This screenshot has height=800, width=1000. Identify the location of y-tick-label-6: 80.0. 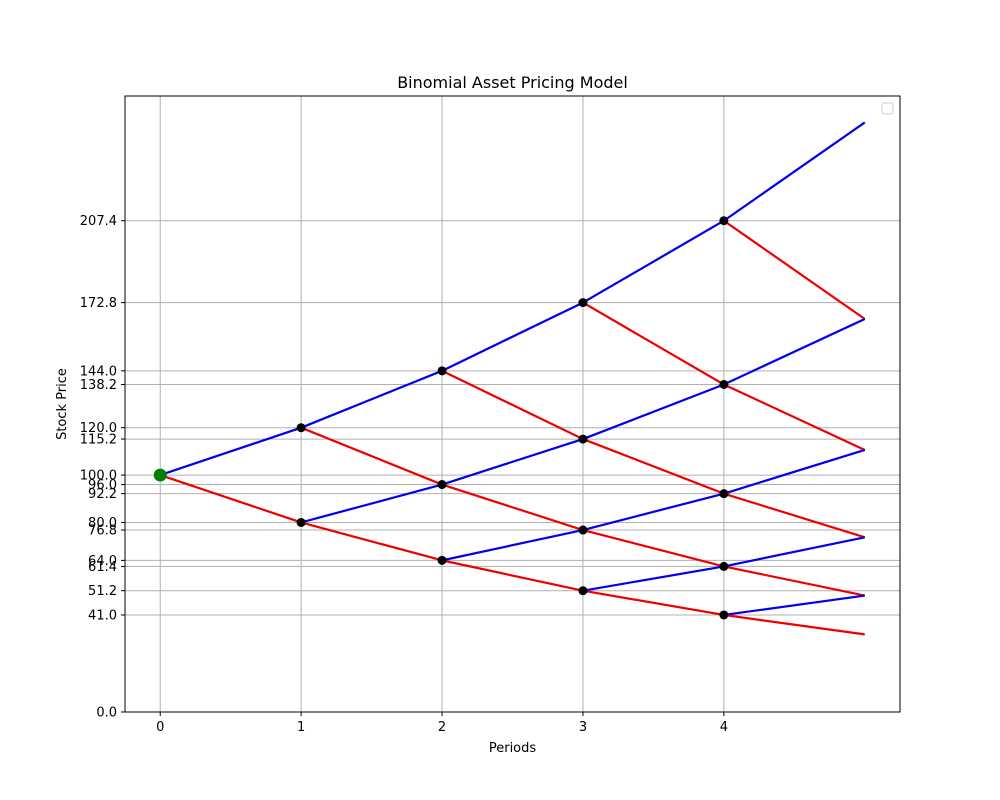
(102, 523).